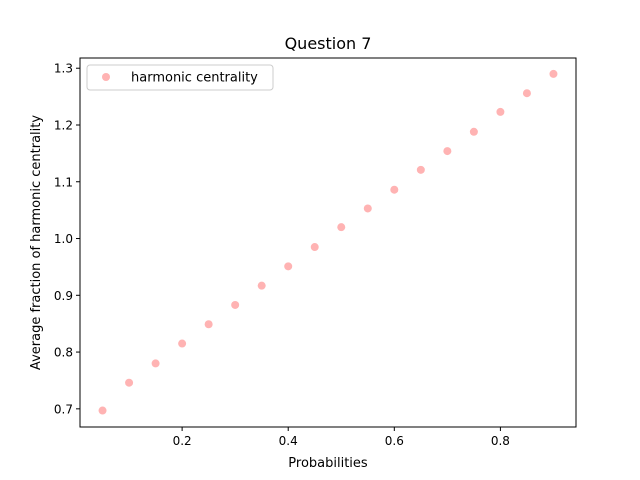  What do you see at coordinates (63, 182) in the screenshot?
I see `y-tick-label: 1.1` at bounding box center [63, 182].